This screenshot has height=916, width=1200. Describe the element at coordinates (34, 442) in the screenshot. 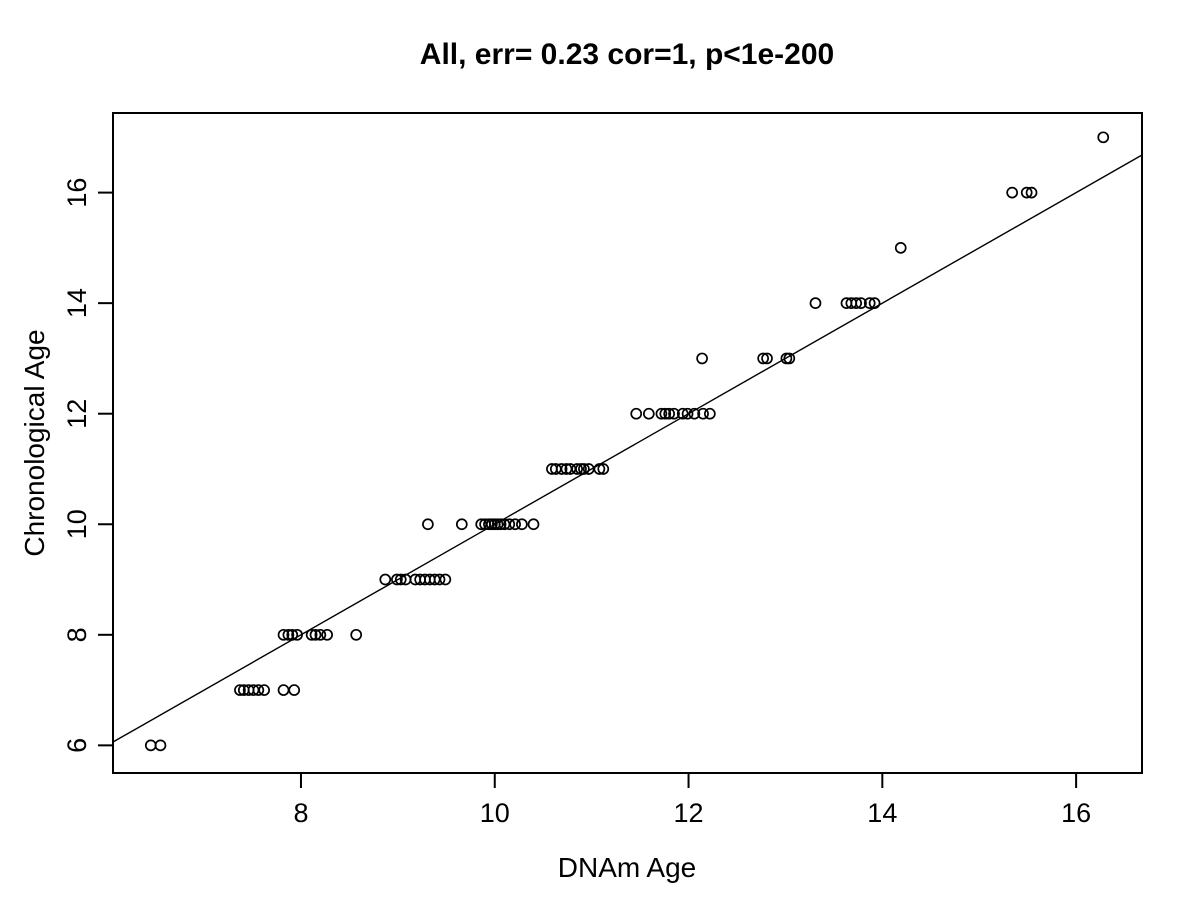

I see `y-axis-label: Chronological Age` at that location.